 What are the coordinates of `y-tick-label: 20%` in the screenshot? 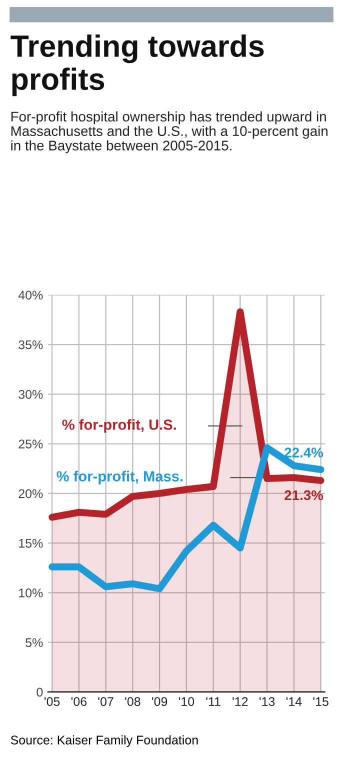 It's located at (30, 493).